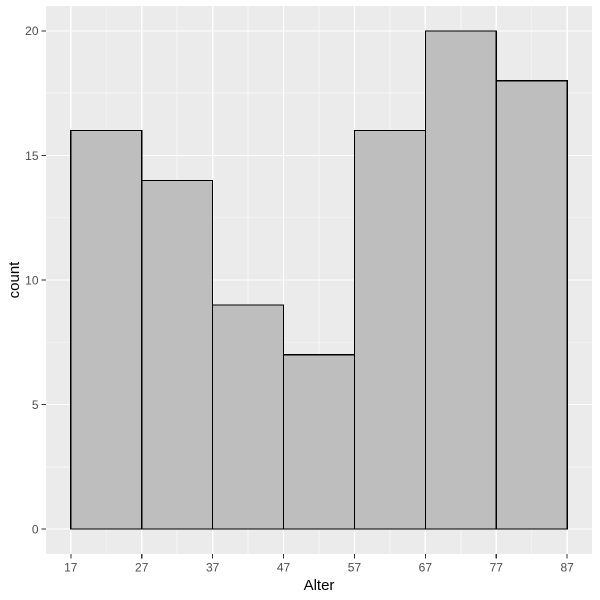 Image resolution: width=600 pixels, height=600 pixels. Describe the element at coordinates (426, 568) in the screenshot. I see `x-axis-tick-label: 67` at that location.